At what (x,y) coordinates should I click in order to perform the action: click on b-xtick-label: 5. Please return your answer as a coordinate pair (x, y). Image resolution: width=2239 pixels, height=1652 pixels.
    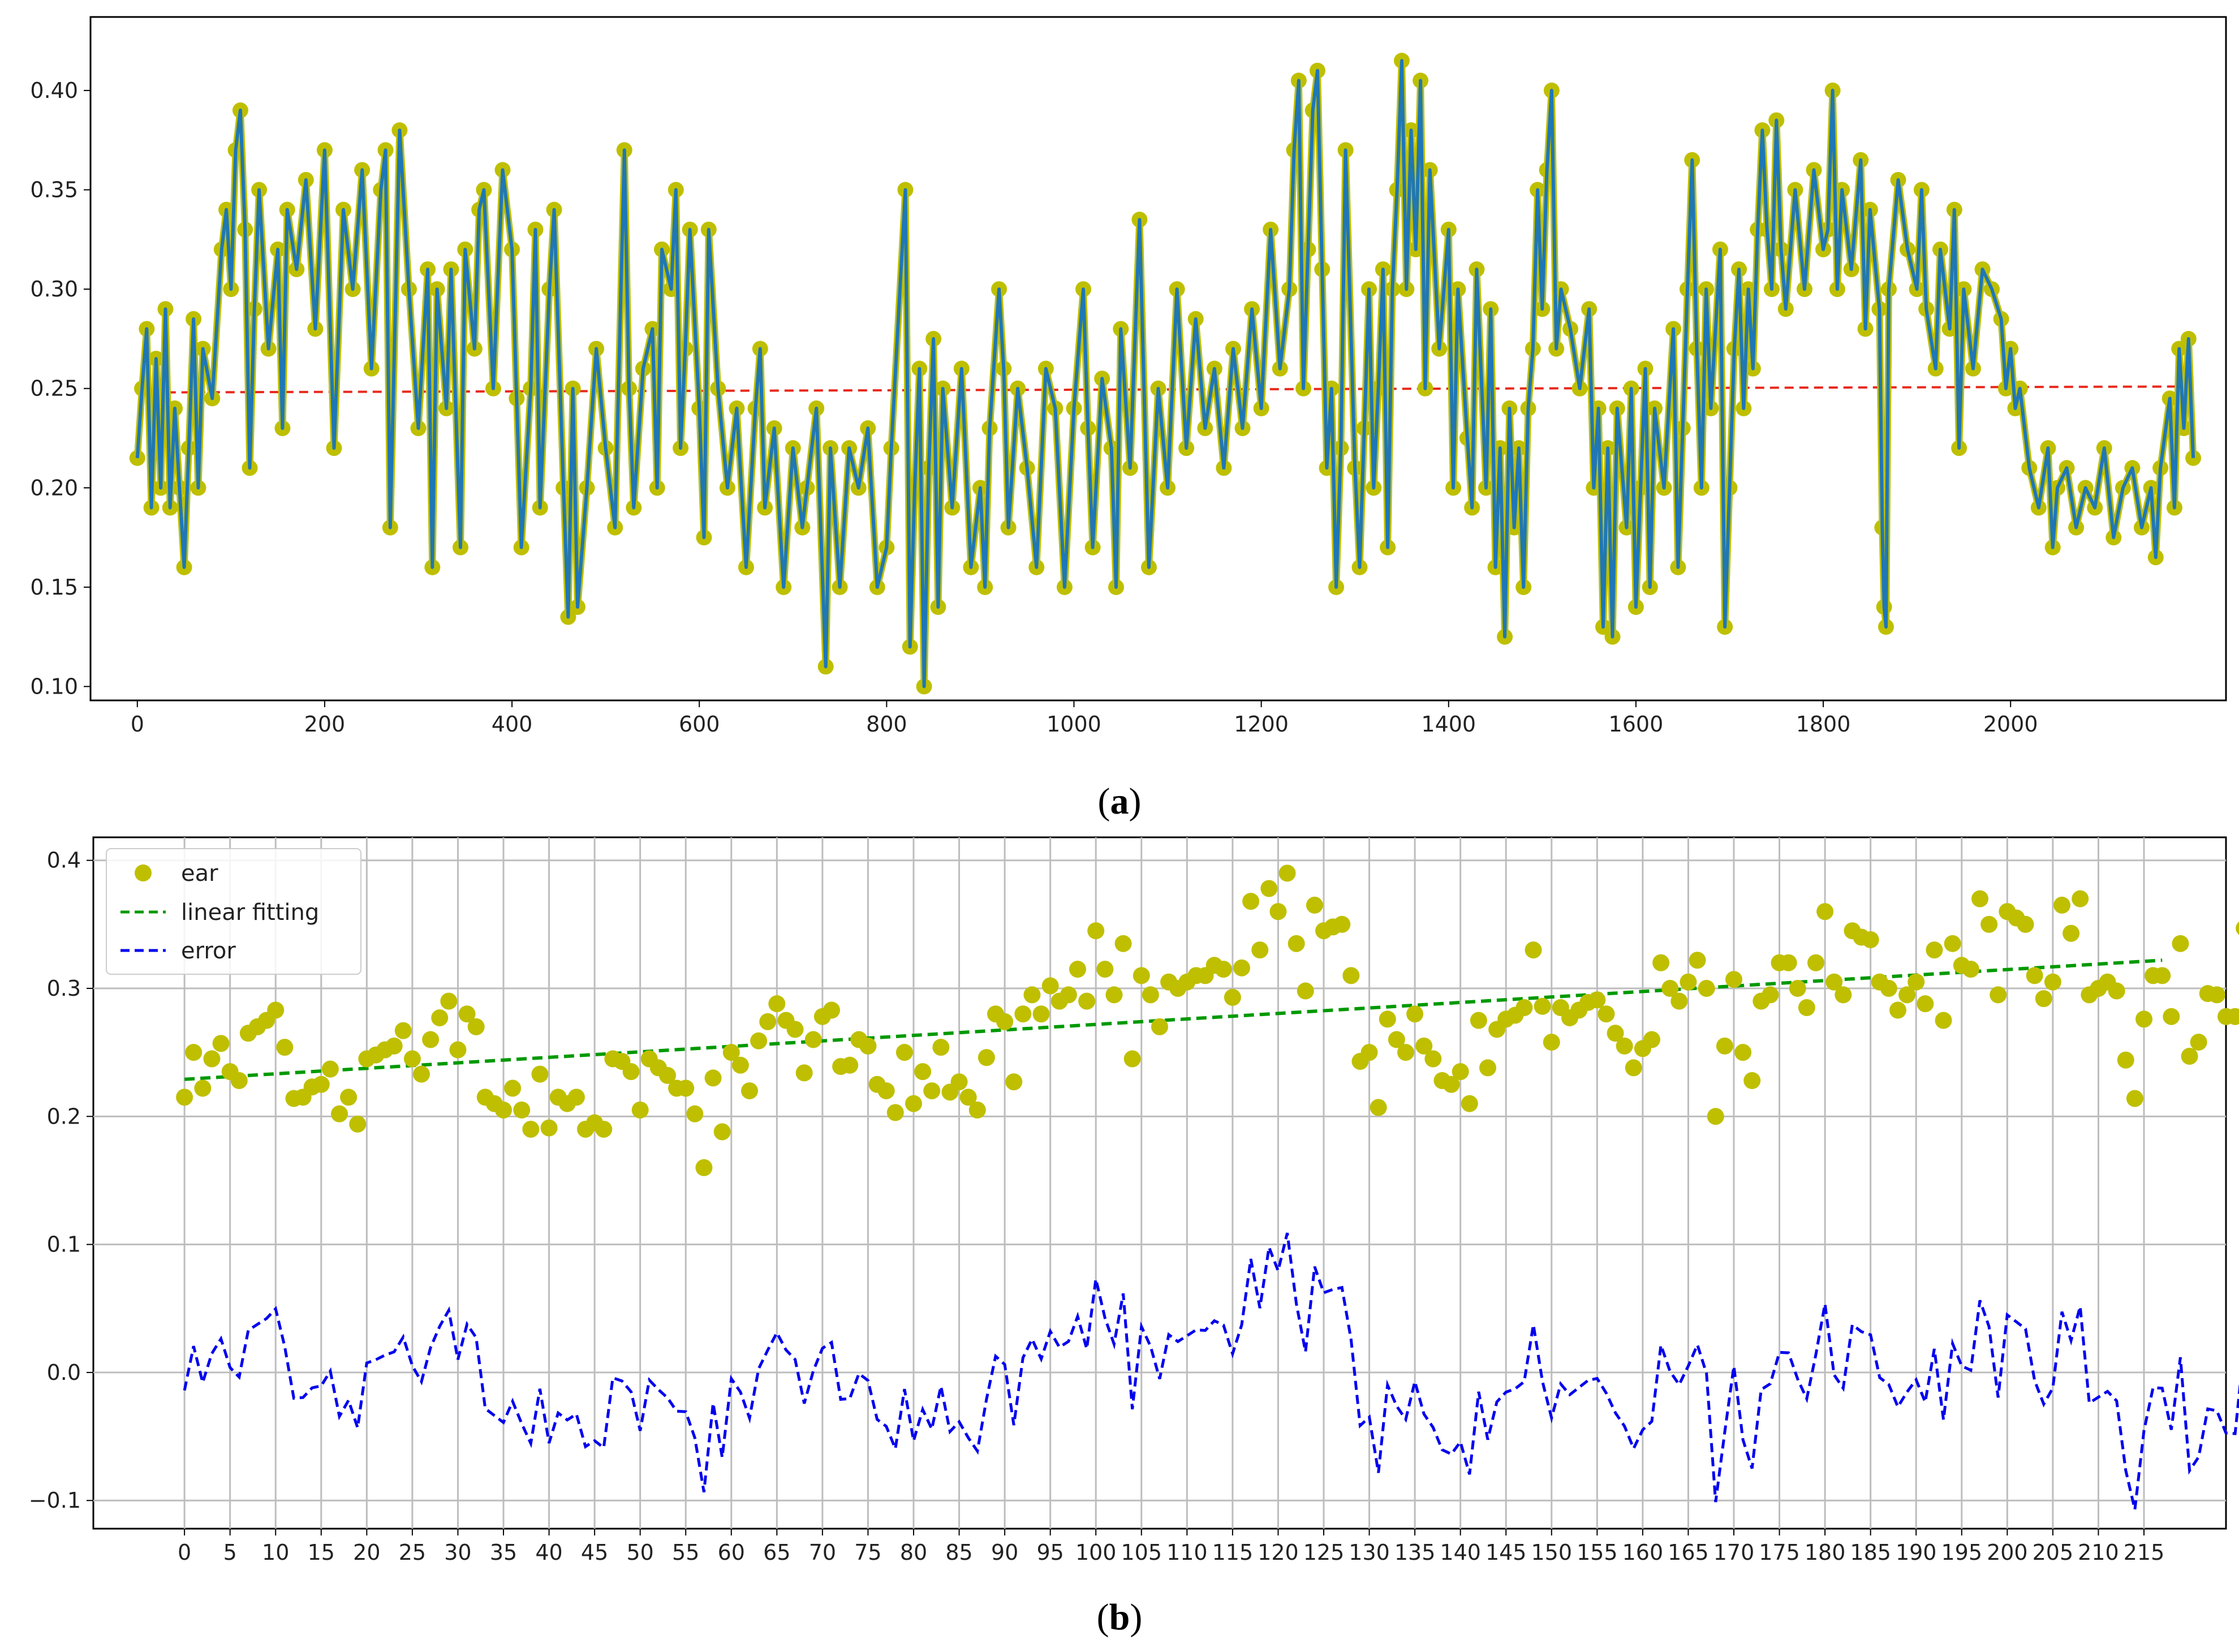
    Looking at the image, I should click on (230, 1552).